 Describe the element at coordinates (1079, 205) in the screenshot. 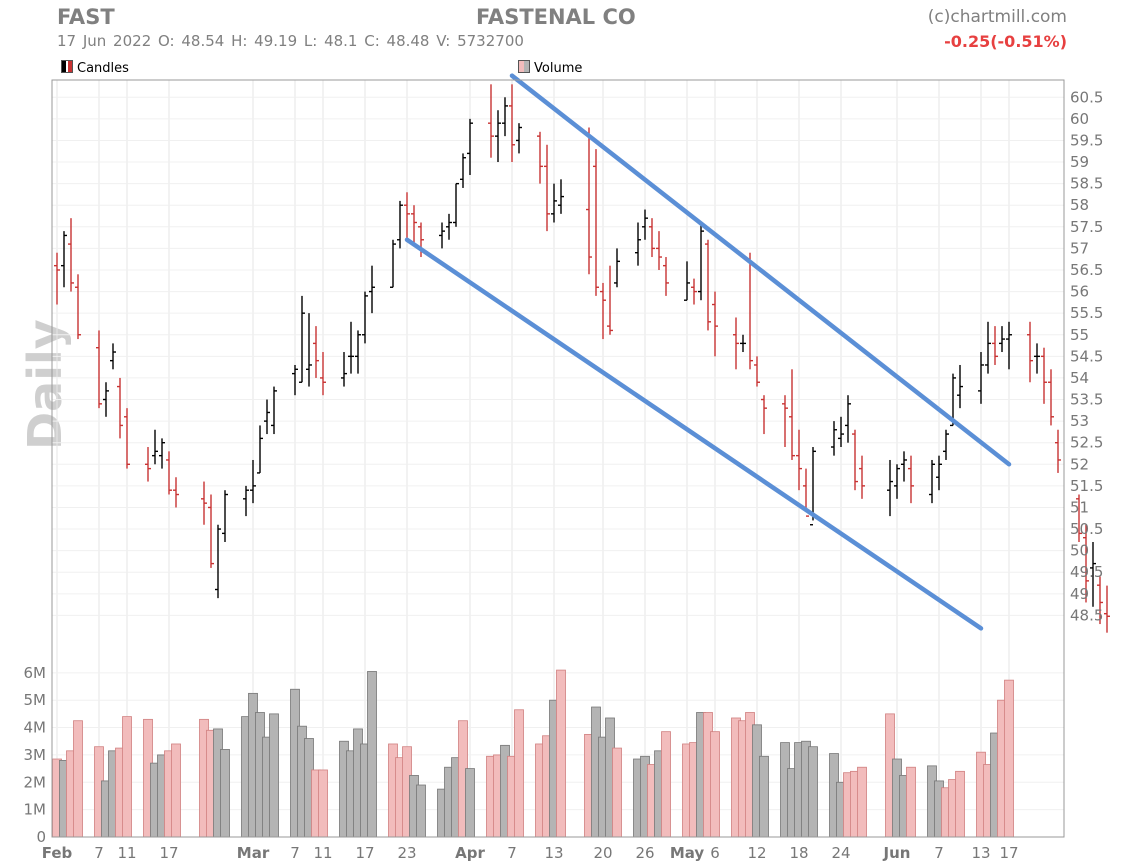

I see `price-tick-label: 58` at that location.